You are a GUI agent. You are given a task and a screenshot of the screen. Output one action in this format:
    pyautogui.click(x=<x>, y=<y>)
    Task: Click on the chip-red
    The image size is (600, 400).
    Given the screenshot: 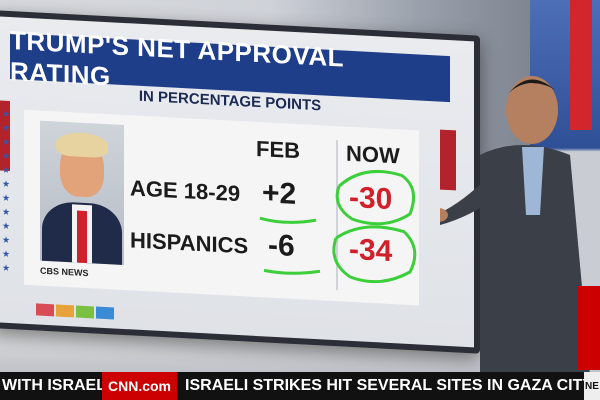 What is the action you would take?
    pyautogui.click(x=45, y=310)
    